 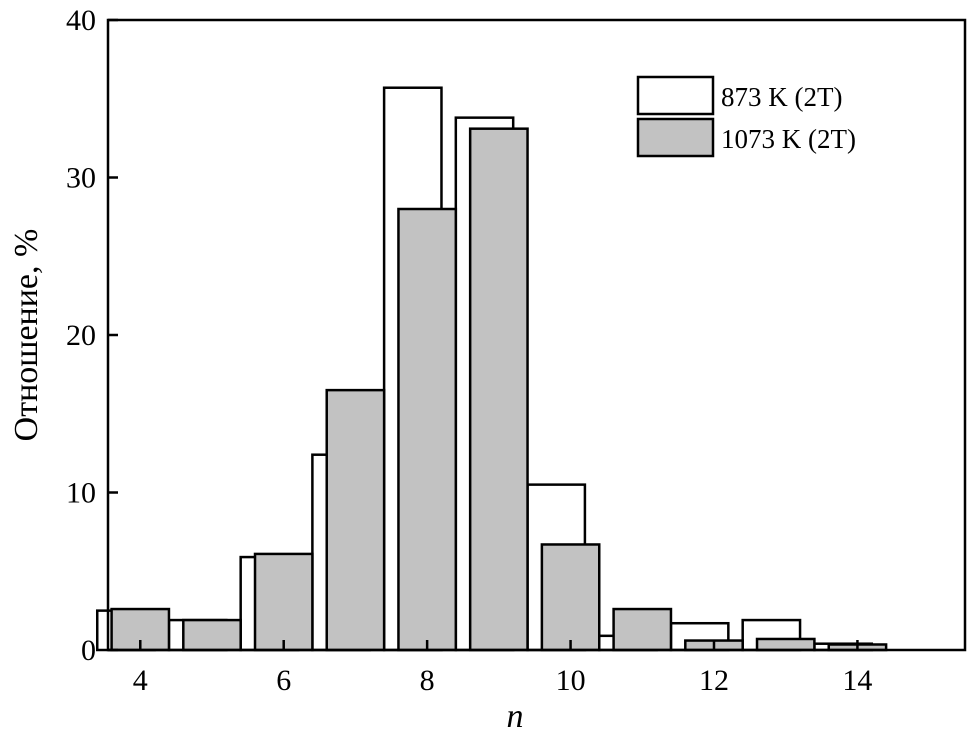 I want to click on legend-label-1073k: 1073 K (2T), so click(x=788, y=139).